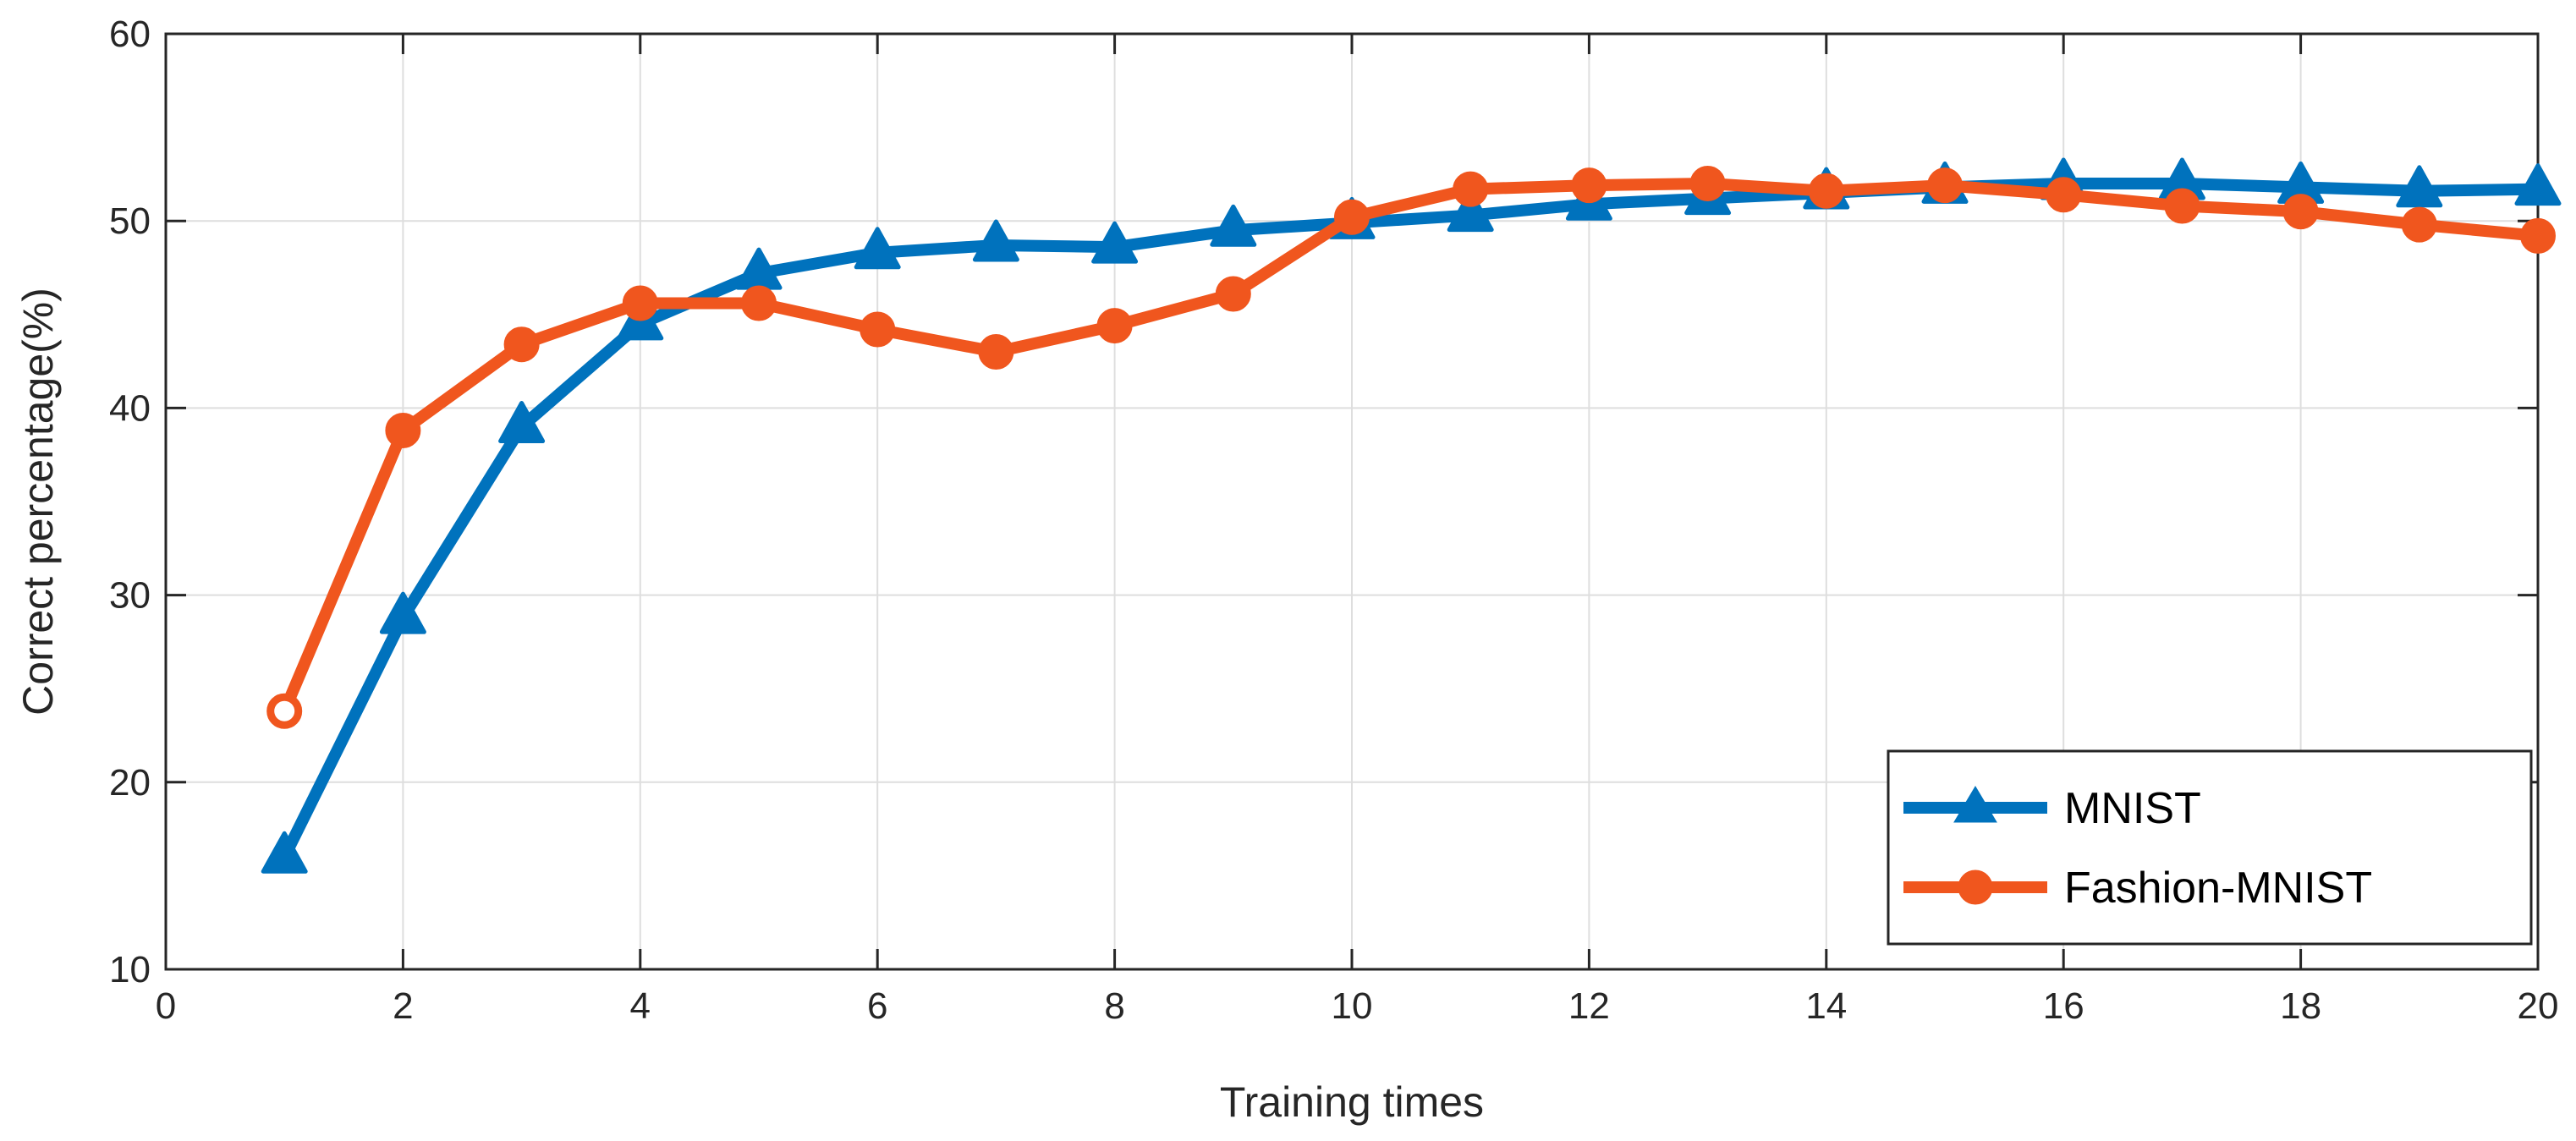 This screenshot has height=1141, width=2576. I want to click on y-tick-label: 50, so click(130, 221).